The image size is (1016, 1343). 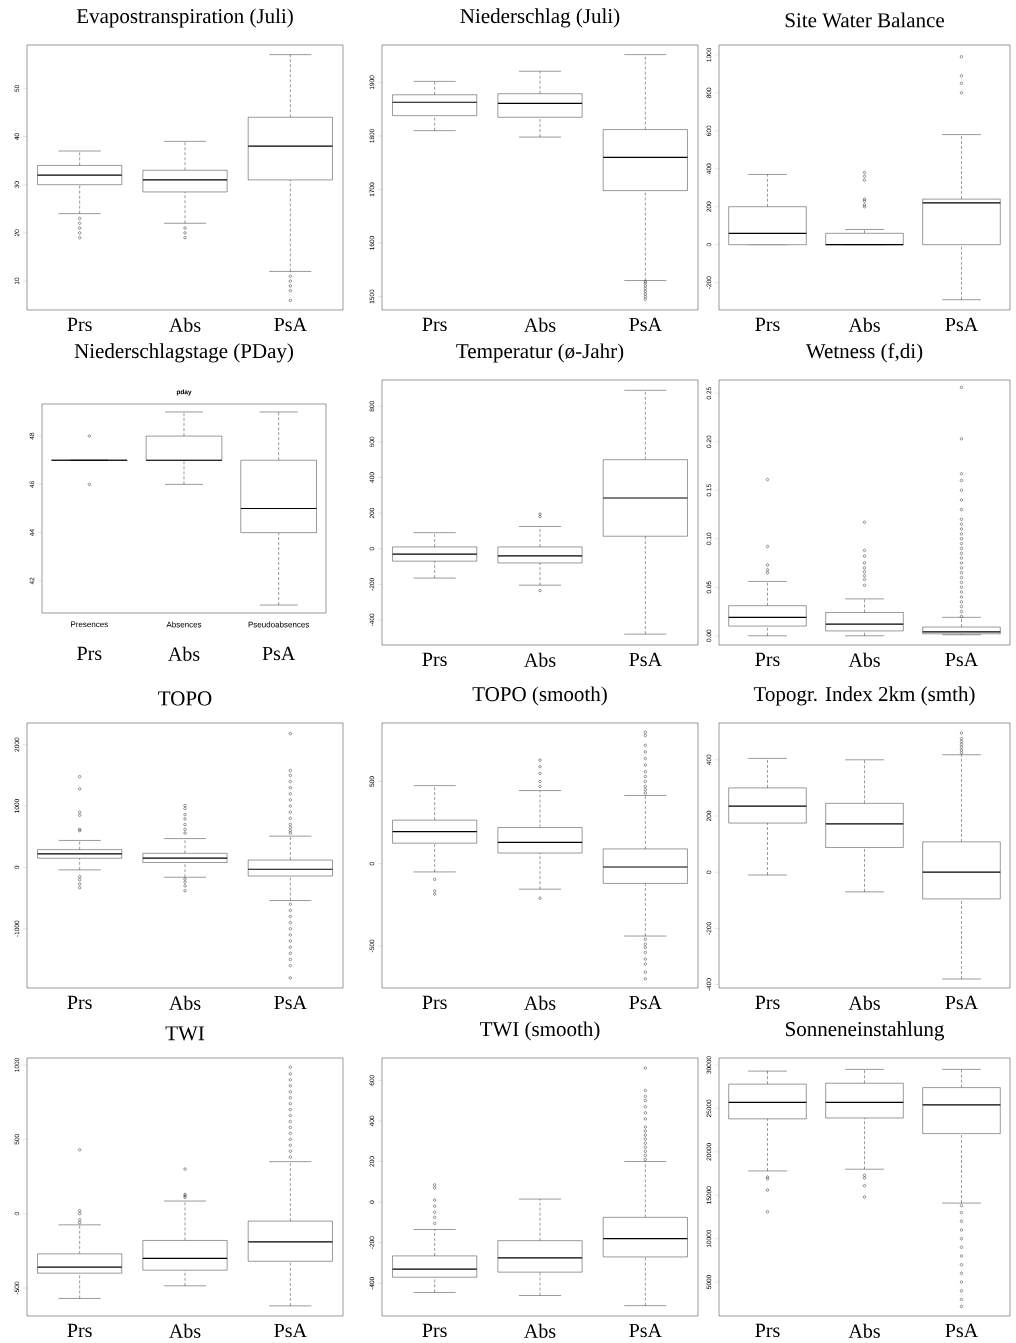 I want to click on chart-title: TWI, so click(x=185, y=1033).